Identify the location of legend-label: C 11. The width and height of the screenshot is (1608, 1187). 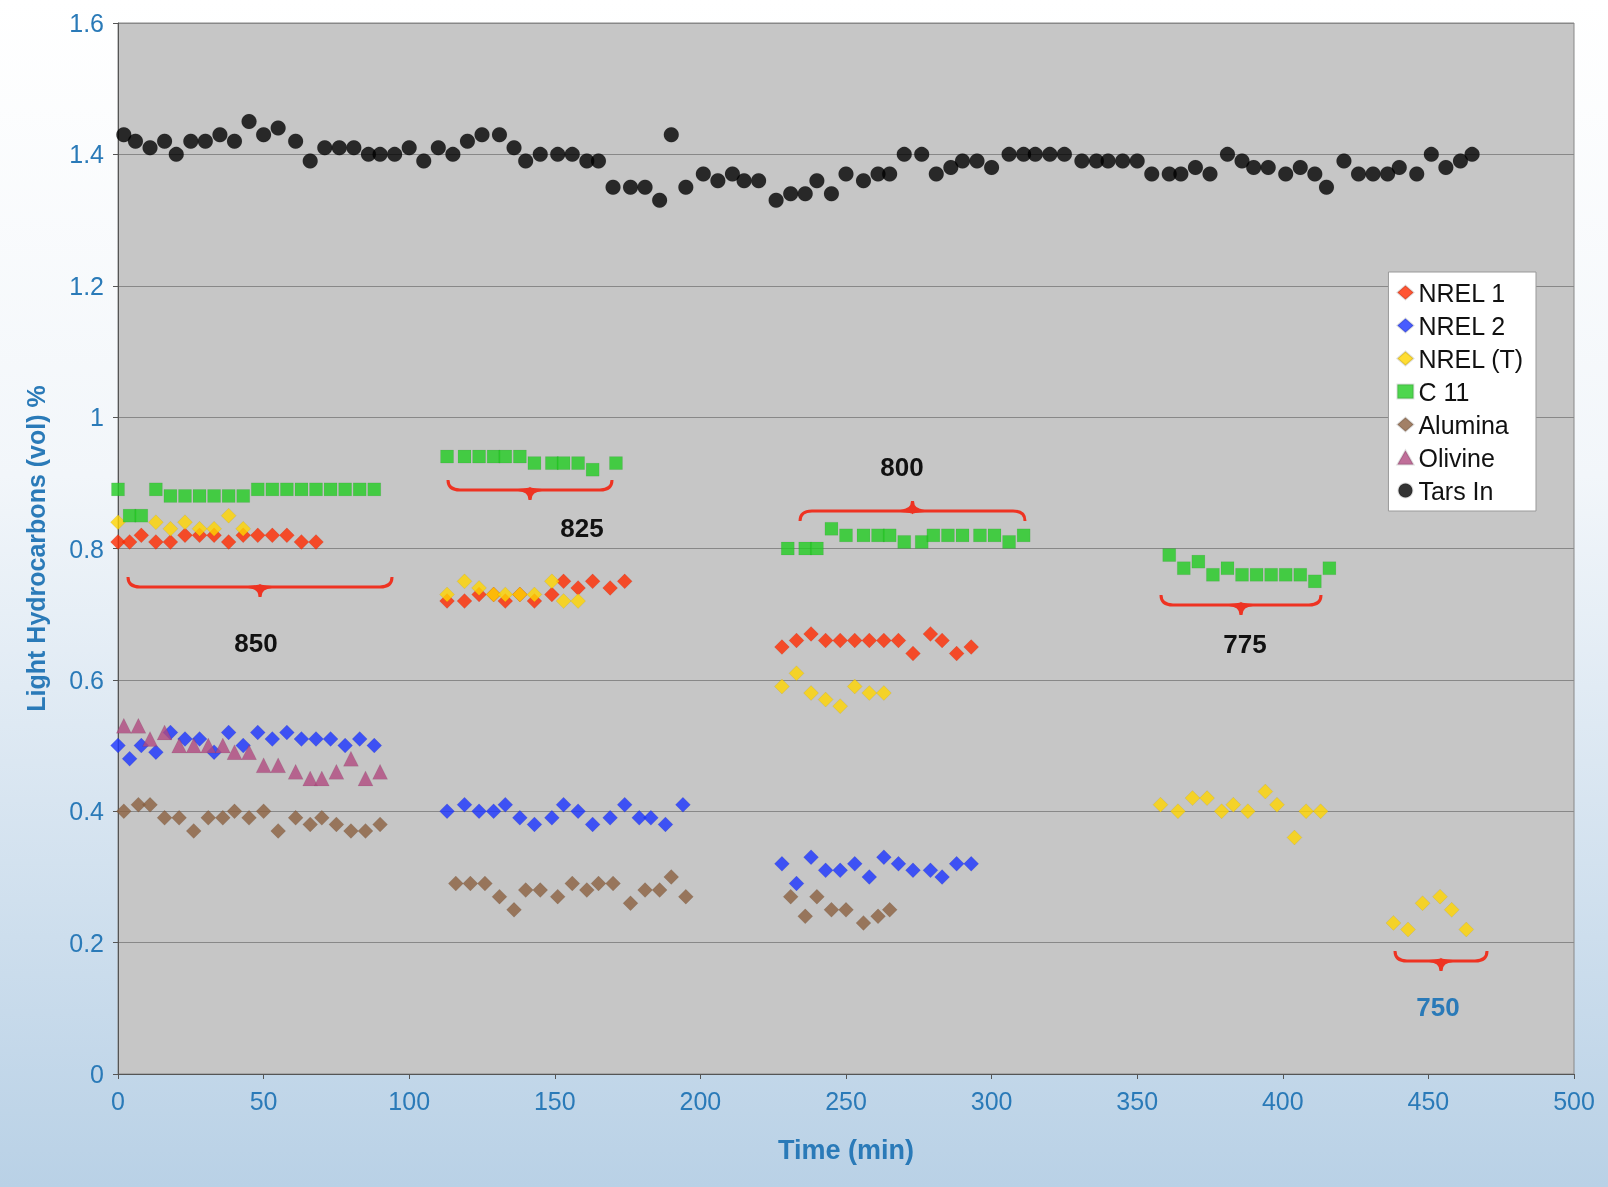
(1444, 391).